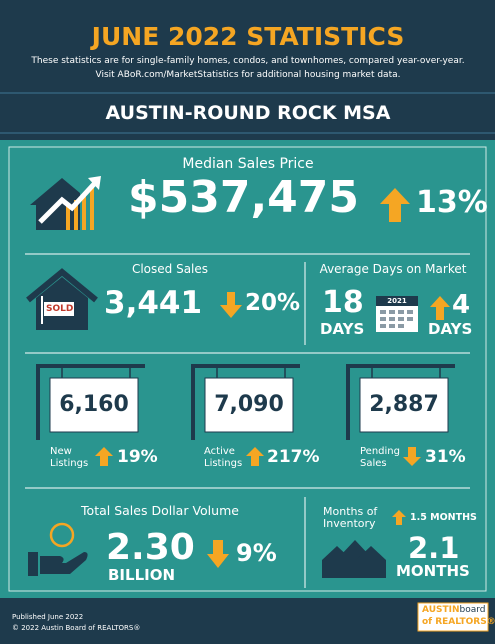  What do you see at coordinates (153, 303) in the screenshot?
I see `closed-value: 3,441` at bounding box center [153, 303].